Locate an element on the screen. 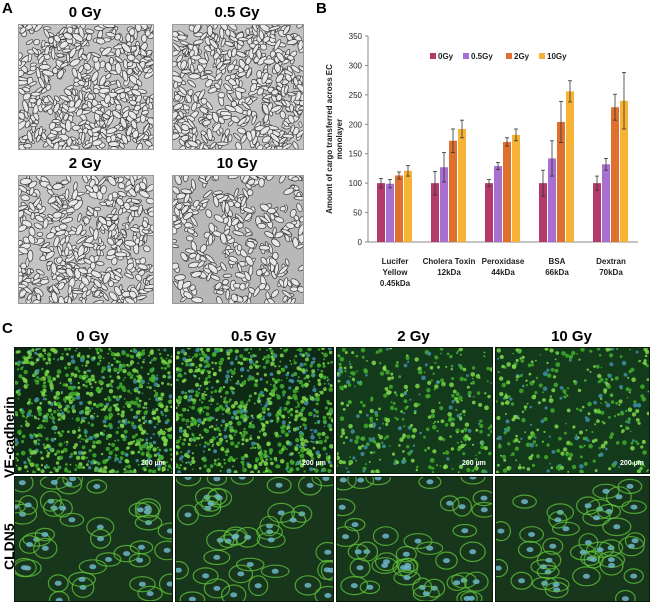 This screenshot has height=602, width=650. phase-contrast-image-10gy is located at coordinates (238, 239).